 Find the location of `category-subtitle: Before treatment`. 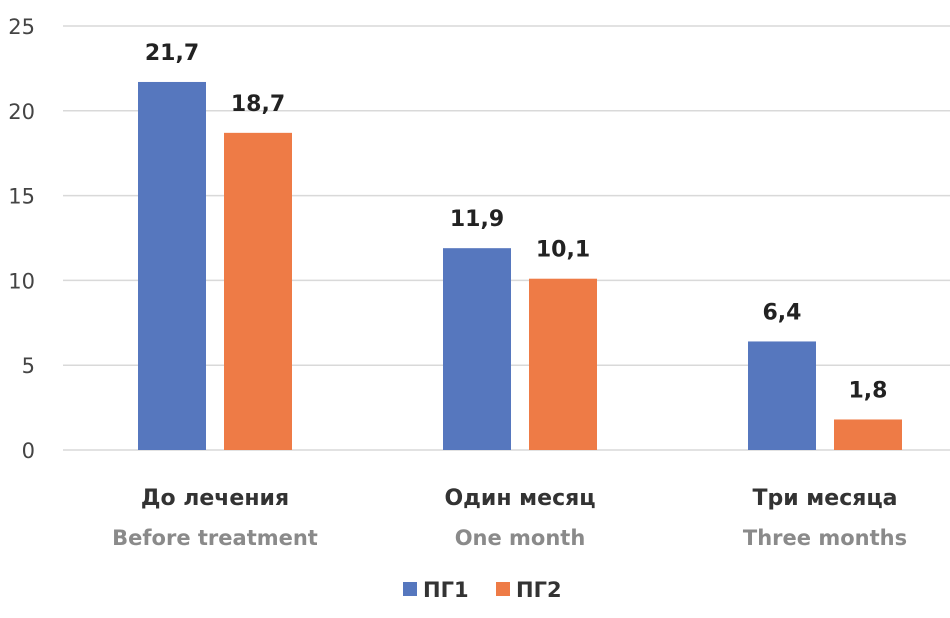

category-subtitle: Before treatment is located at coordinates (215, 538).